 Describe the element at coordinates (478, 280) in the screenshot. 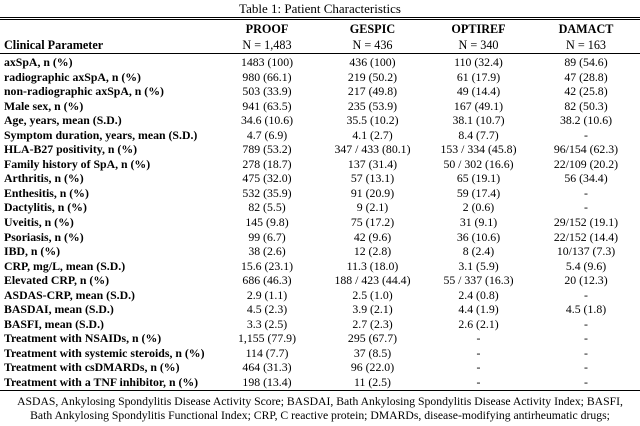

I see `value-cell: 55 / 337 (16.3)` at that location.